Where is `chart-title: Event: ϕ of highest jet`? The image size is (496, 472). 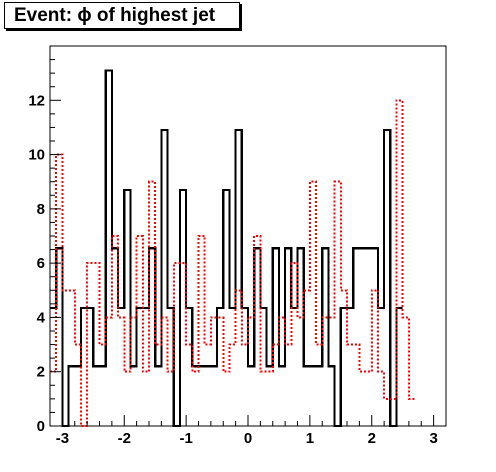
chart-title: Event: ϕ of highest jet is located at coordinates (122, 15).